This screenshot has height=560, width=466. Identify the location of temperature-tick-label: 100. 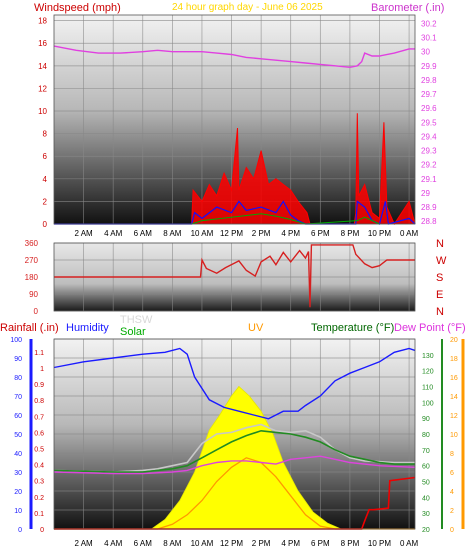
(428, 403).